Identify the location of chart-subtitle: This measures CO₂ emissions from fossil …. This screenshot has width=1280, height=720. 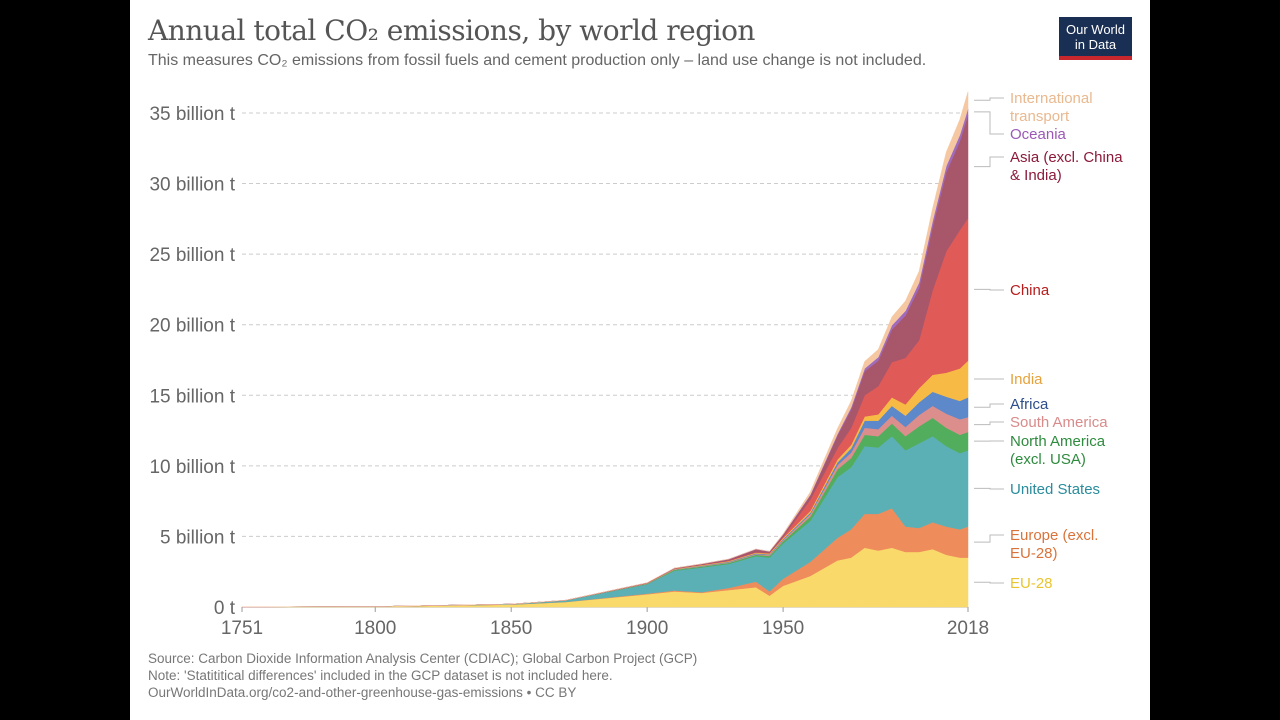
(537, 60).